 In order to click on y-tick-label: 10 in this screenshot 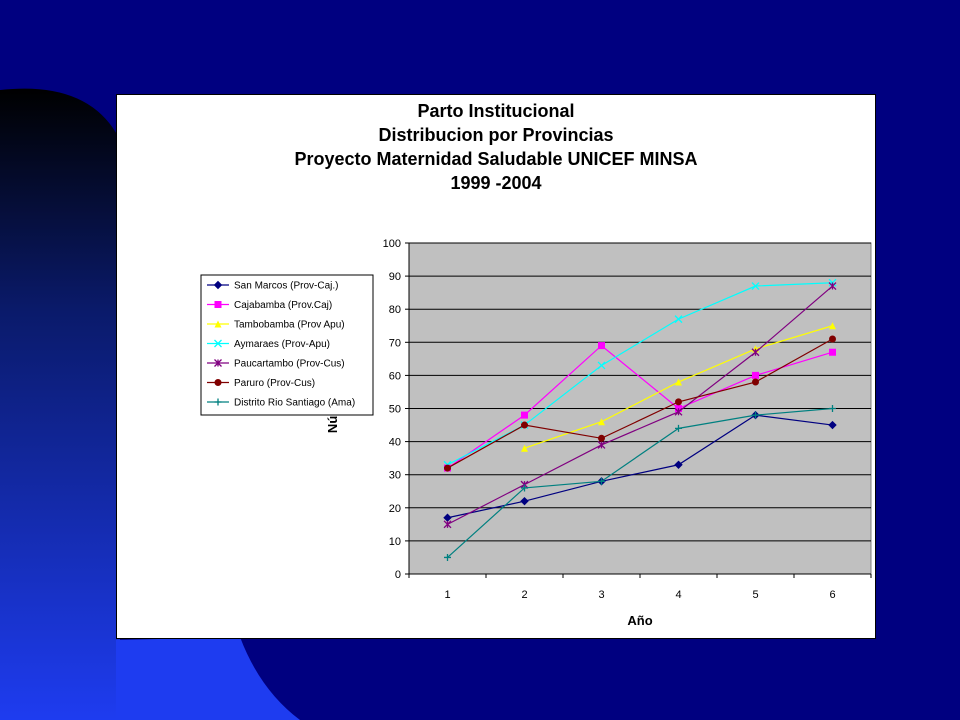, I will do `click(395, 542)`.